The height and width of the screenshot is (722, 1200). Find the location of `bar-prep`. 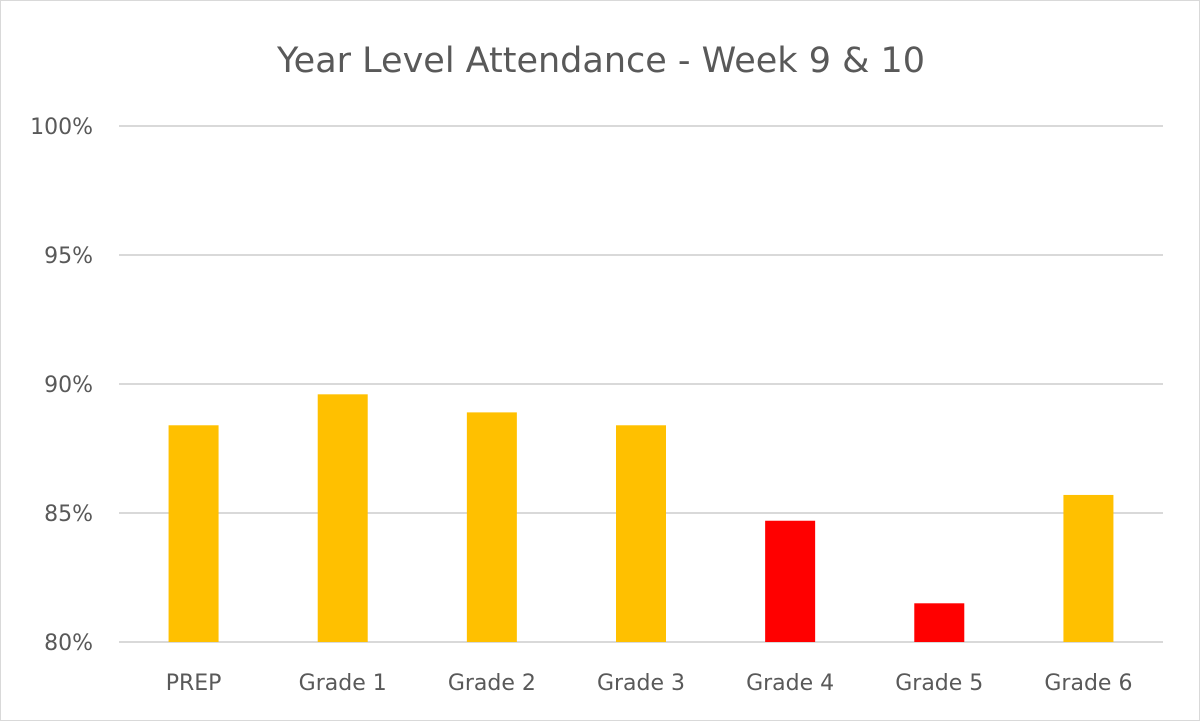

bar-prep is located at coordinates (193, 533).